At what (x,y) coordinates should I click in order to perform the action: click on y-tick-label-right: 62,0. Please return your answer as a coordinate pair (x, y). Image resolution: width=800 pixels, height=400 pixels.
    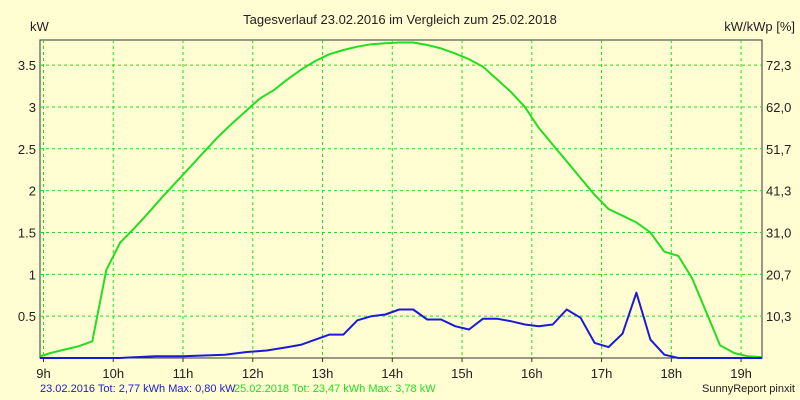
    Looking at the image, I should click on (778, 107).